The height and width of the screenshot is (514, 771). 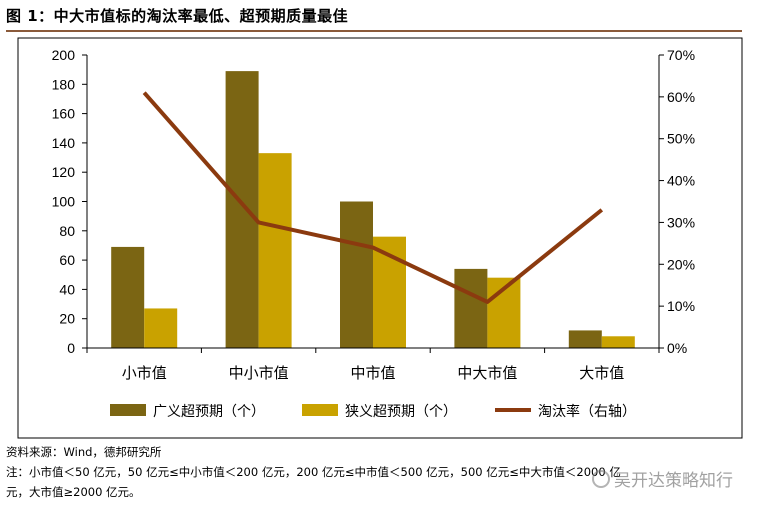 I want to click on legend: 广义超预期（个） 狭义超预期（个） 淘汰率（右轴）, so click(x=373, y=411).